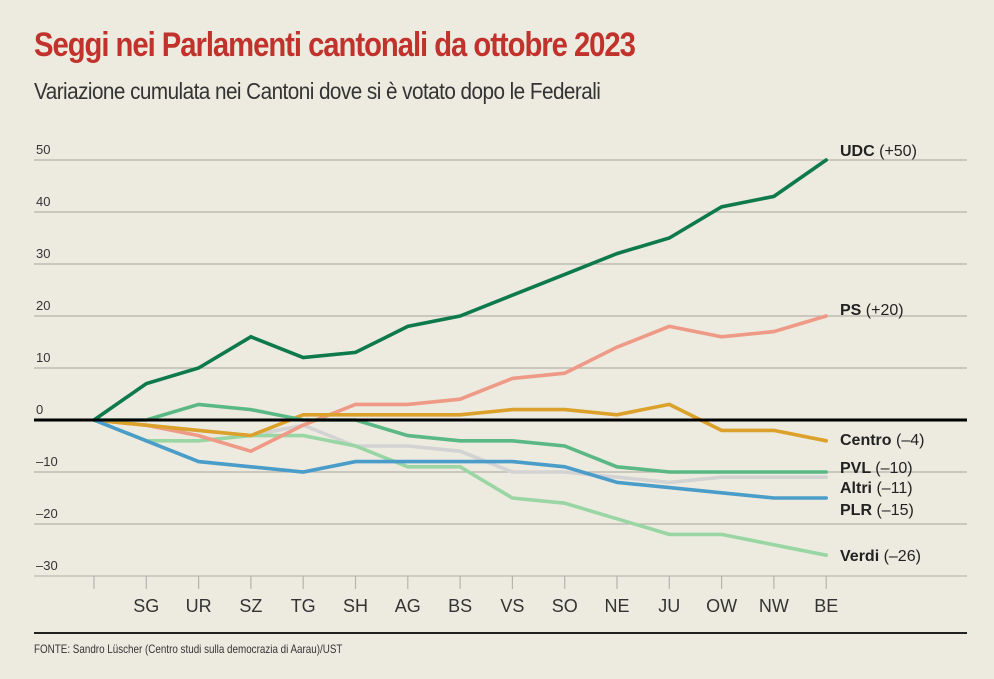 The image size is (994, 679). What do you see at coordinates (47, 565) in the screenshot?
I see `y-tick-label: –30` at bounding box center [47, 565].